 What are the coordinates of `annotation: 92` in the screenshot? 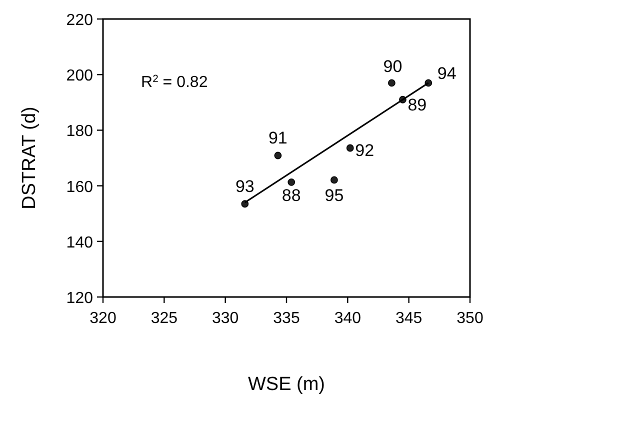 It's located at (364, 150).